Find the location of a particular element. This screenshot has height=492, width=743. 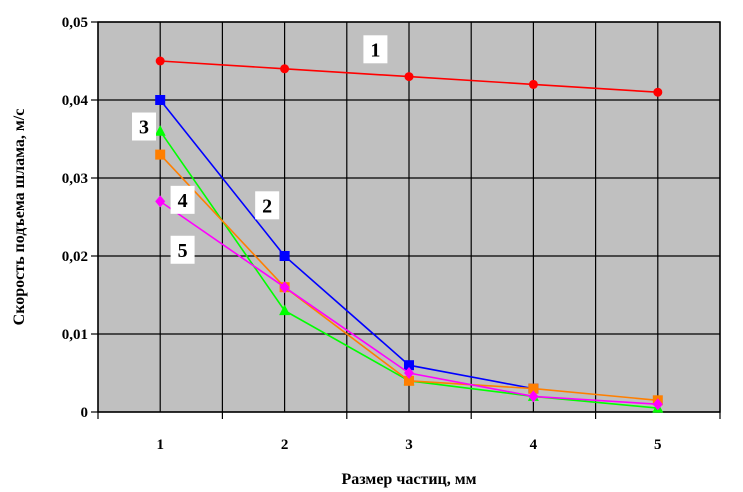

curve-label-1: 1 is located at coordinates (375, 49).